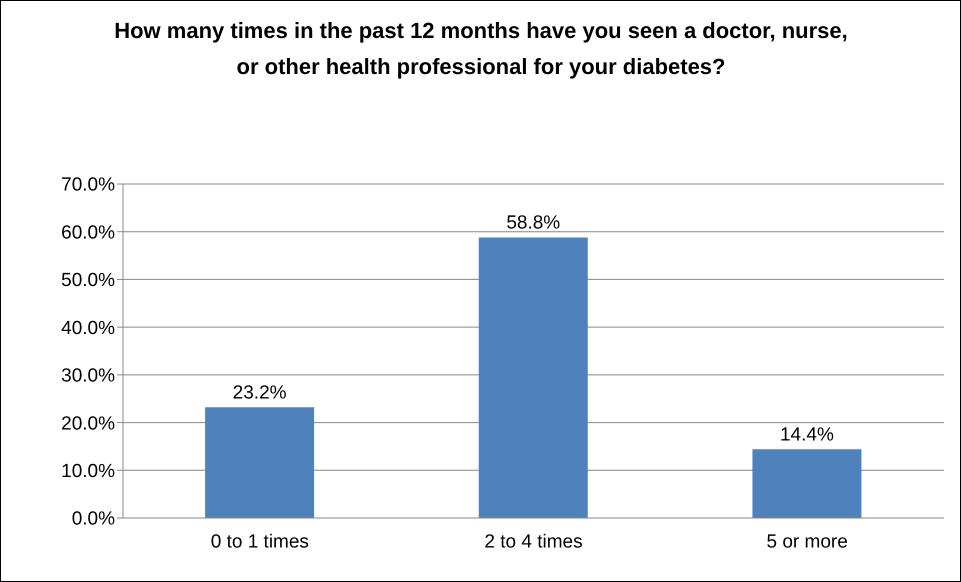 This screenshot has width=961, height=582. I want to click on x-tick-label: 5 or more, so click(807, 541).